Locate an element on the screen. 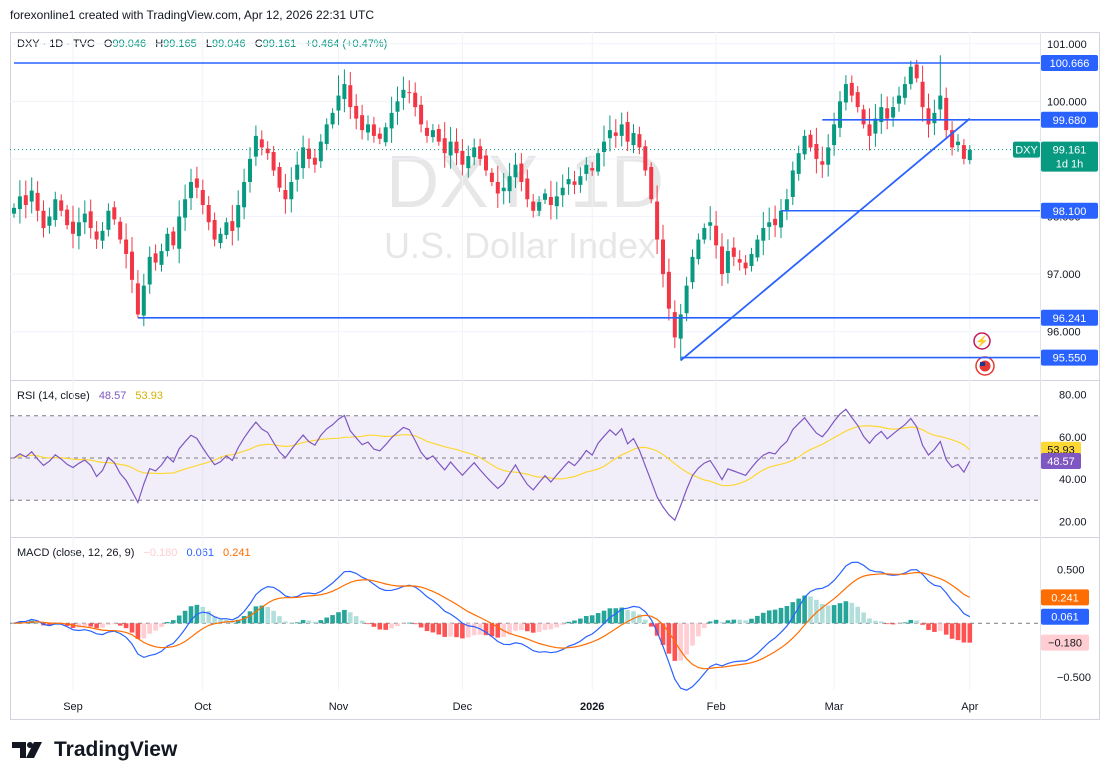 The height and width of the screenshot is (781, 1110). rsi-line is located at coordinates (492, 465).